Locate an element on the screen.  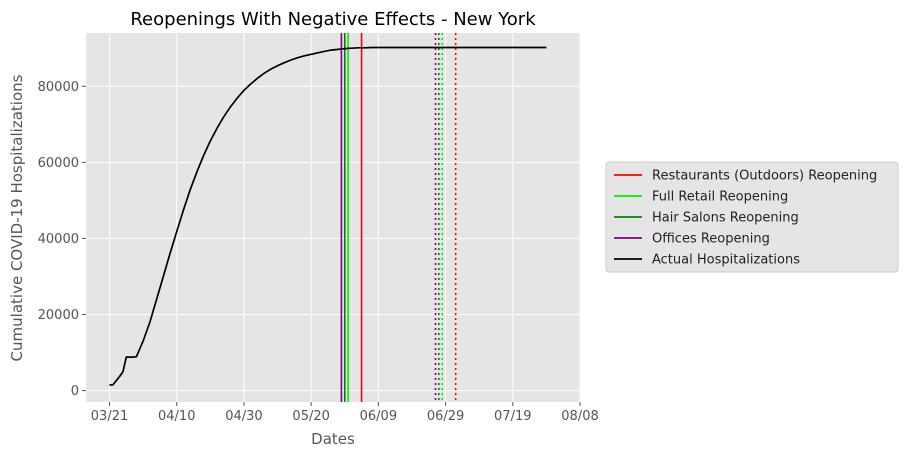
x-tick-label: 03/21 is located at coordinates (109, 416).